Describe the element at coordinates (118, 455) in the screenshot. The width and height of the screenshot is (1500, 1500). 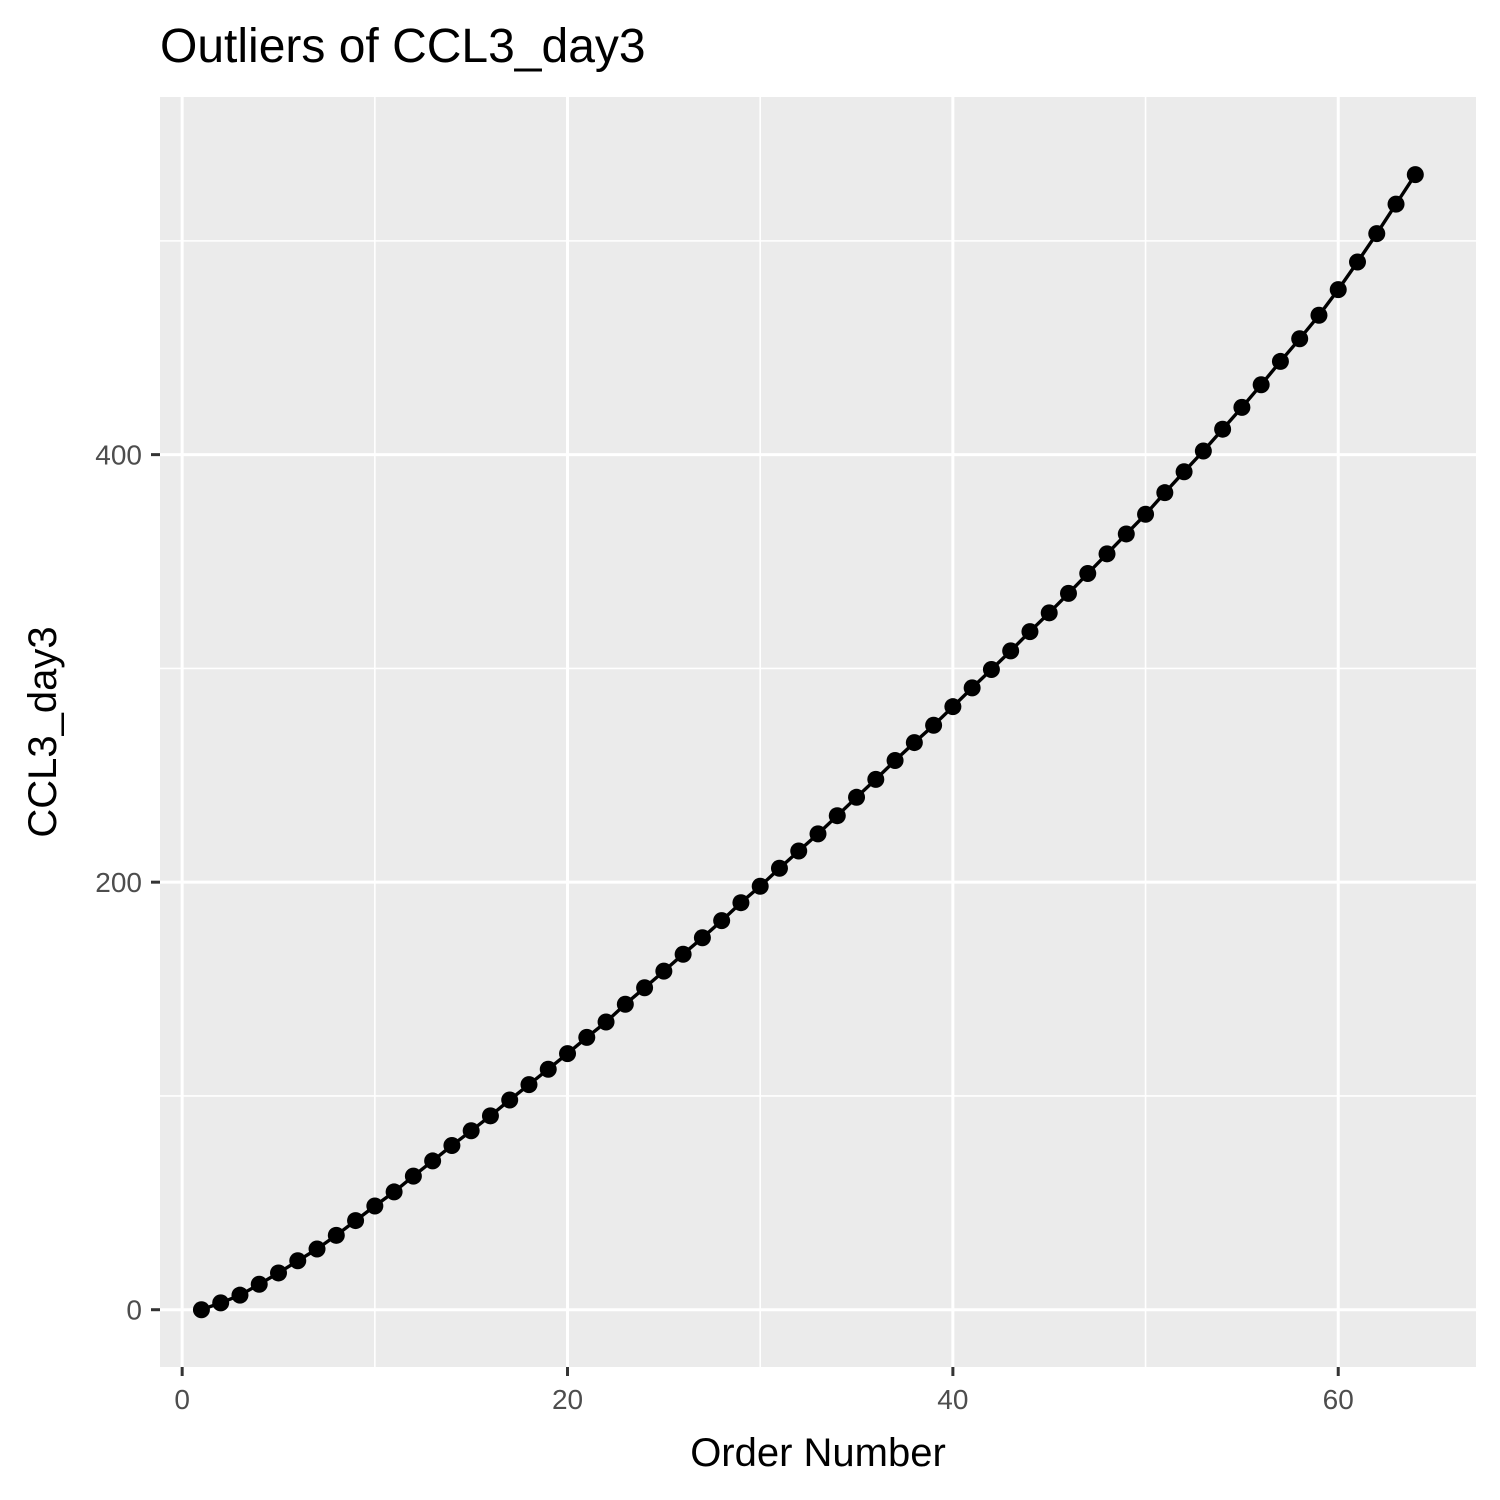
I see `y-tick-label: 400` at that location.